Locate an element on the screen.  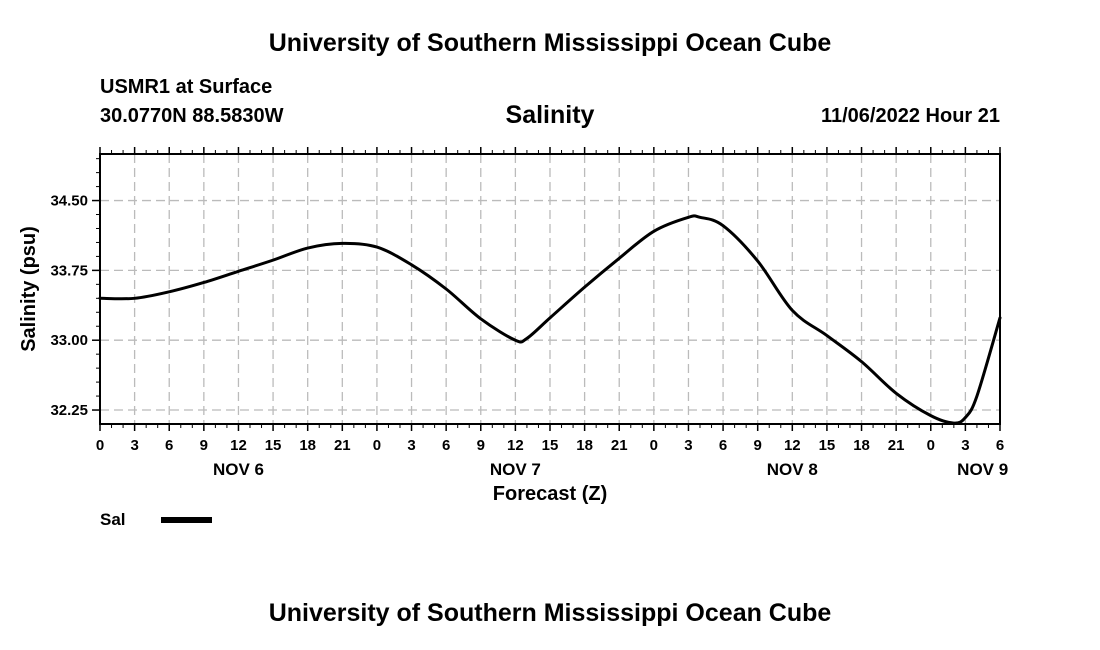
y-tick-label: 33.00 is located at coordinates (69, 340).